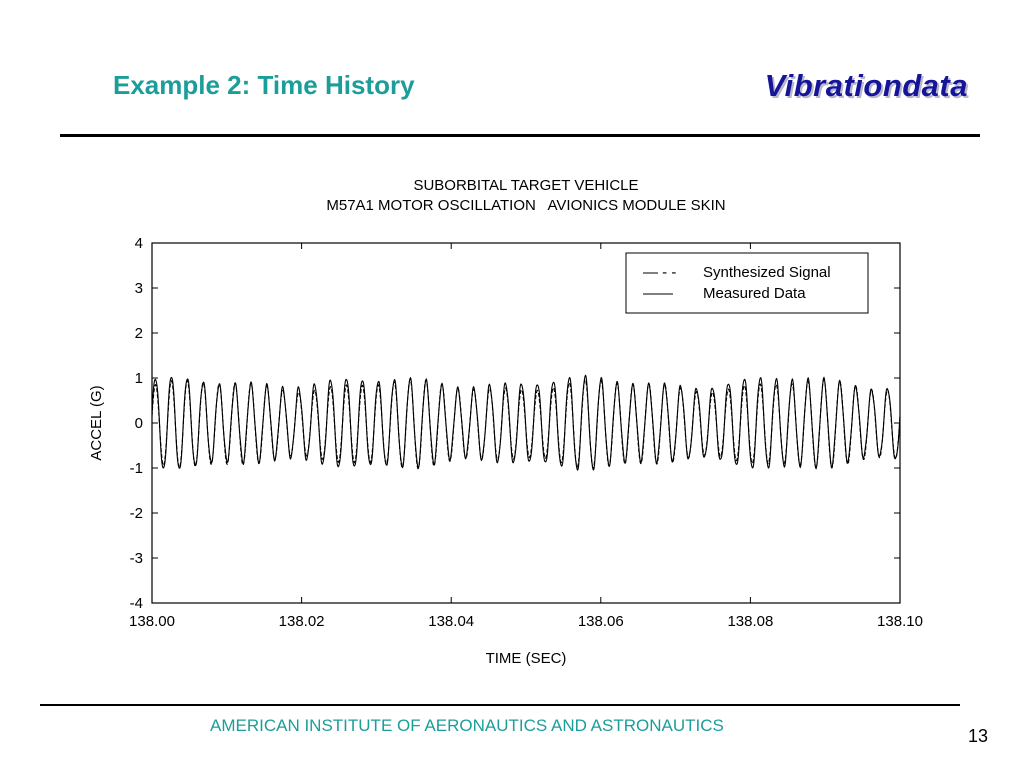 The height and width of the screenshot is (768, 1024). I want to click on top-divider, so click(520, 135).